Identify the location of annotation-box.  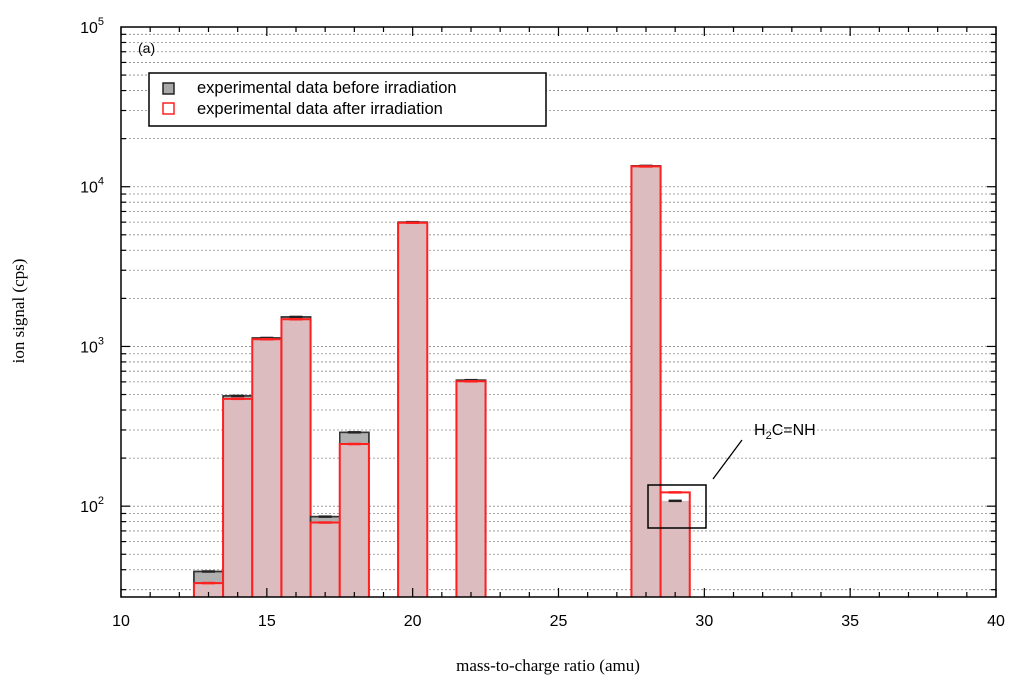
(677, 506).